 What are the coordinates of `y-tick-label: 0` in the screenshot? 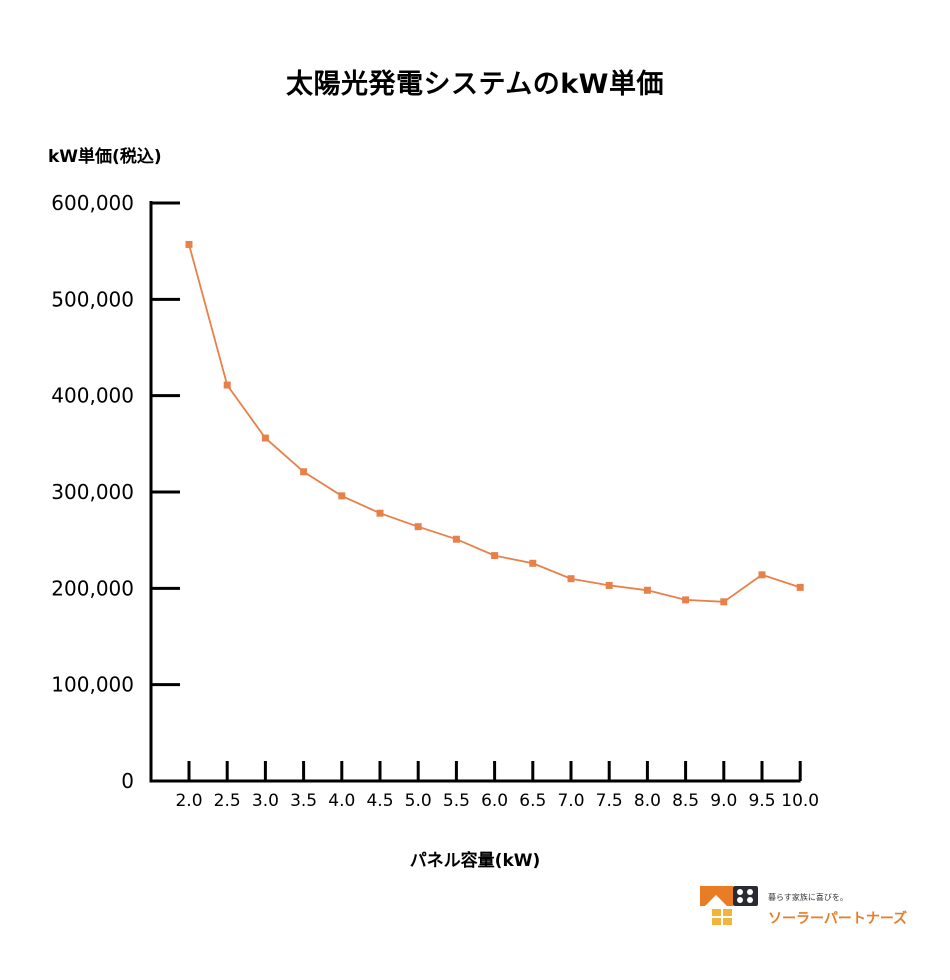 It's located at (127, 781).